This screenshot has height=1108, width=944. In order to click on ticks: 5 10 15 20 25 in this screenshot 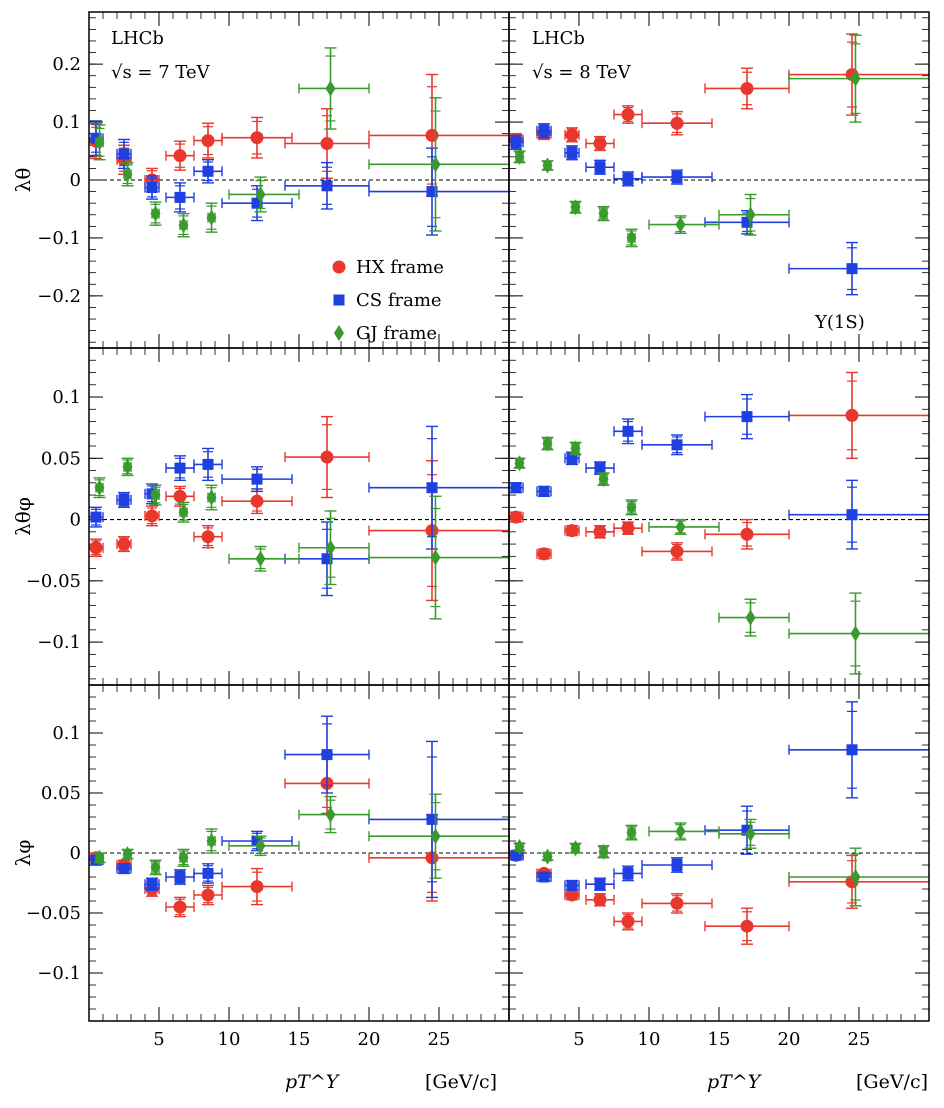, I will do `click(719, 867)`.